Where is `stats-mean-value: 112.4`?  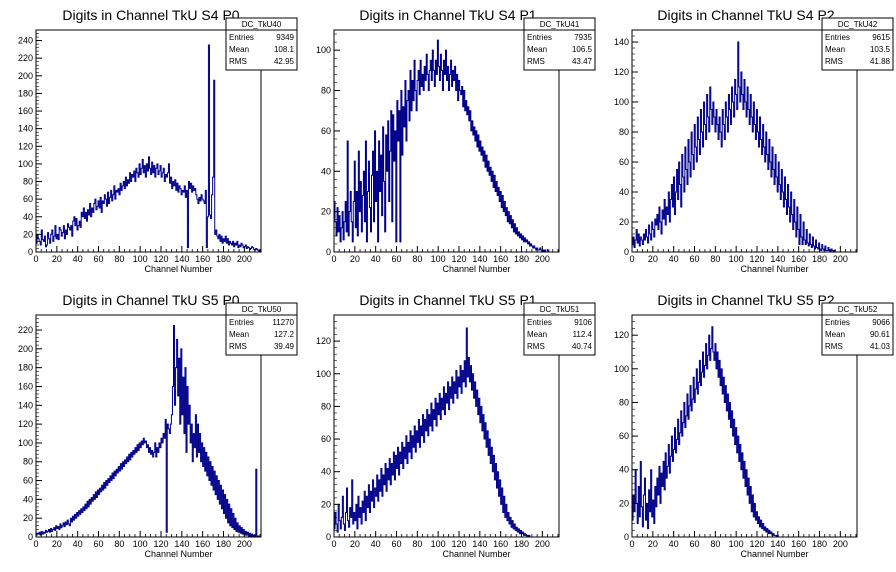
stats-mean-value: 112.4 is located at coordinates (583, 334).